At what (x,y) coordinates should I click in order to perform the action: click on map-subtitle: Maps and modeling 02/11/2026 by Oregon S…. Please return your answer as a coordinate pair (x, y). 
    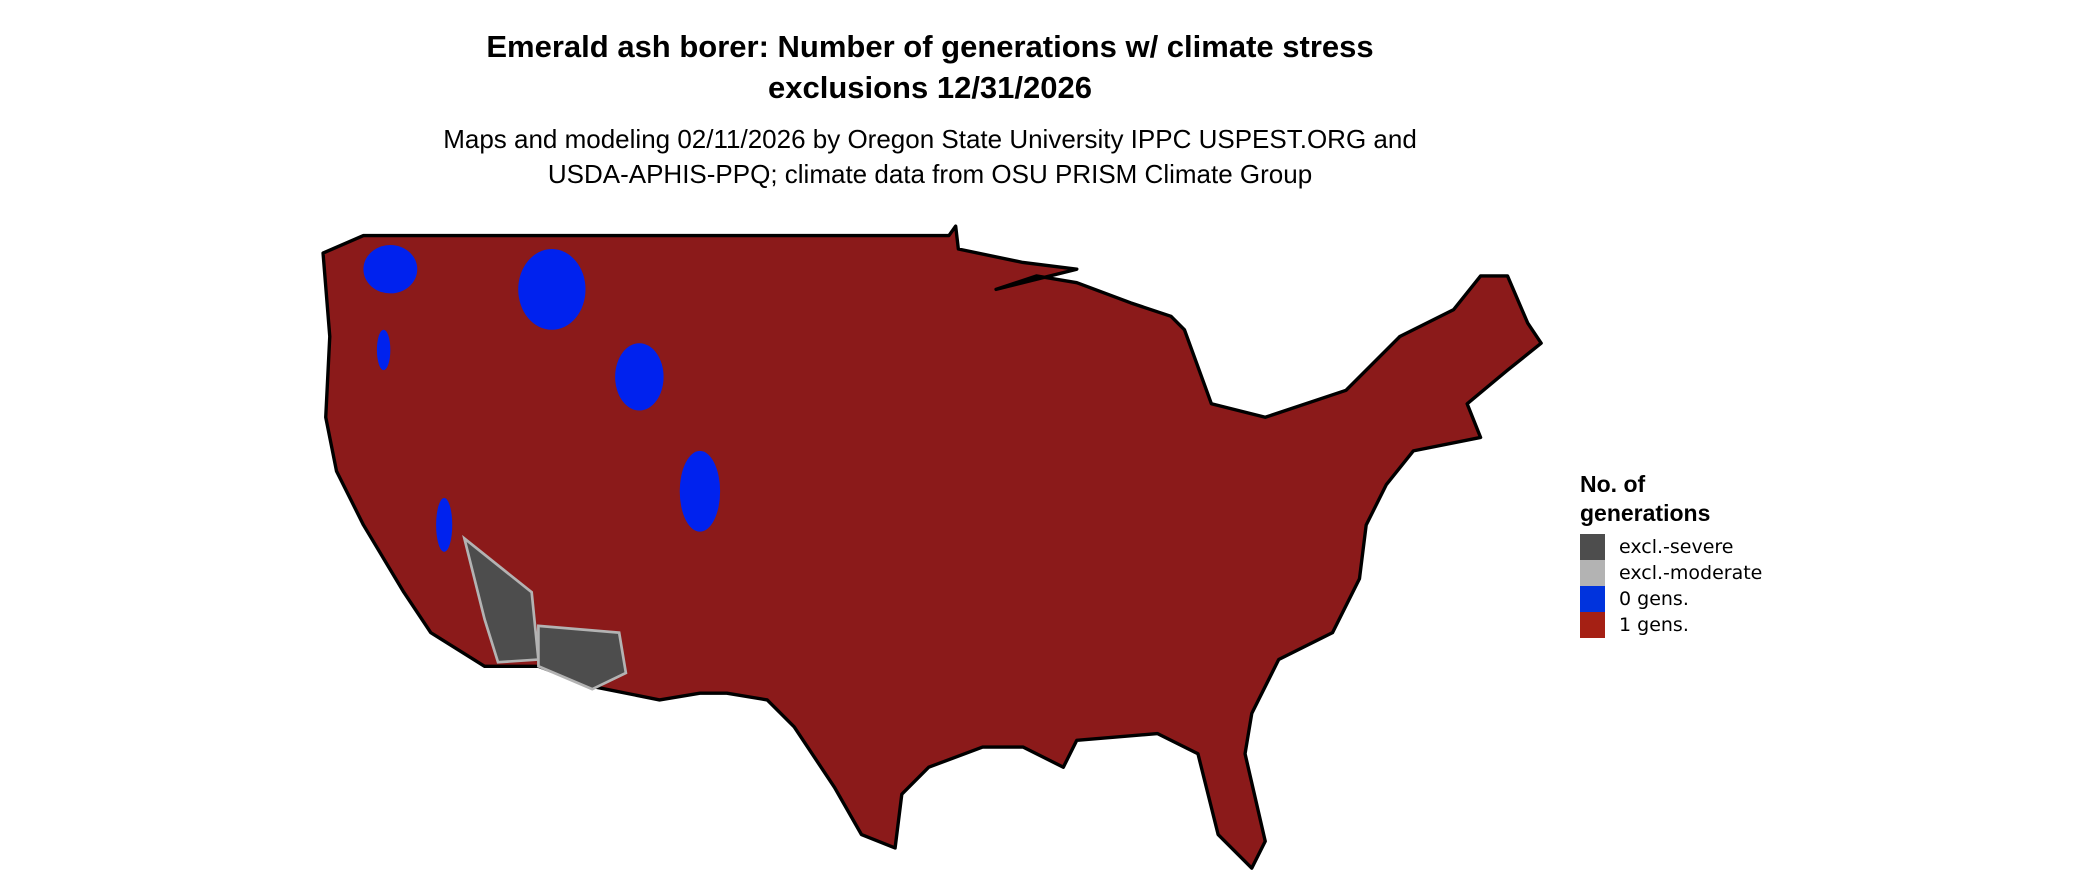
    Looking at the image, I should click on (930, 157).